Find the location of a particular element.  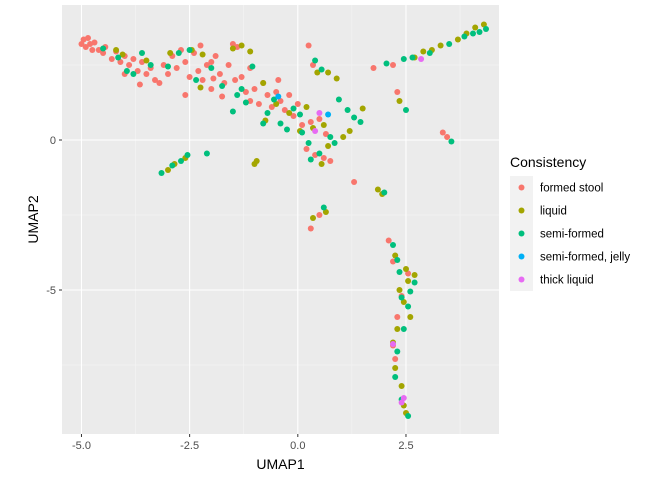

y-axis-title: UMAP2 is located at coordinates (33, 219).